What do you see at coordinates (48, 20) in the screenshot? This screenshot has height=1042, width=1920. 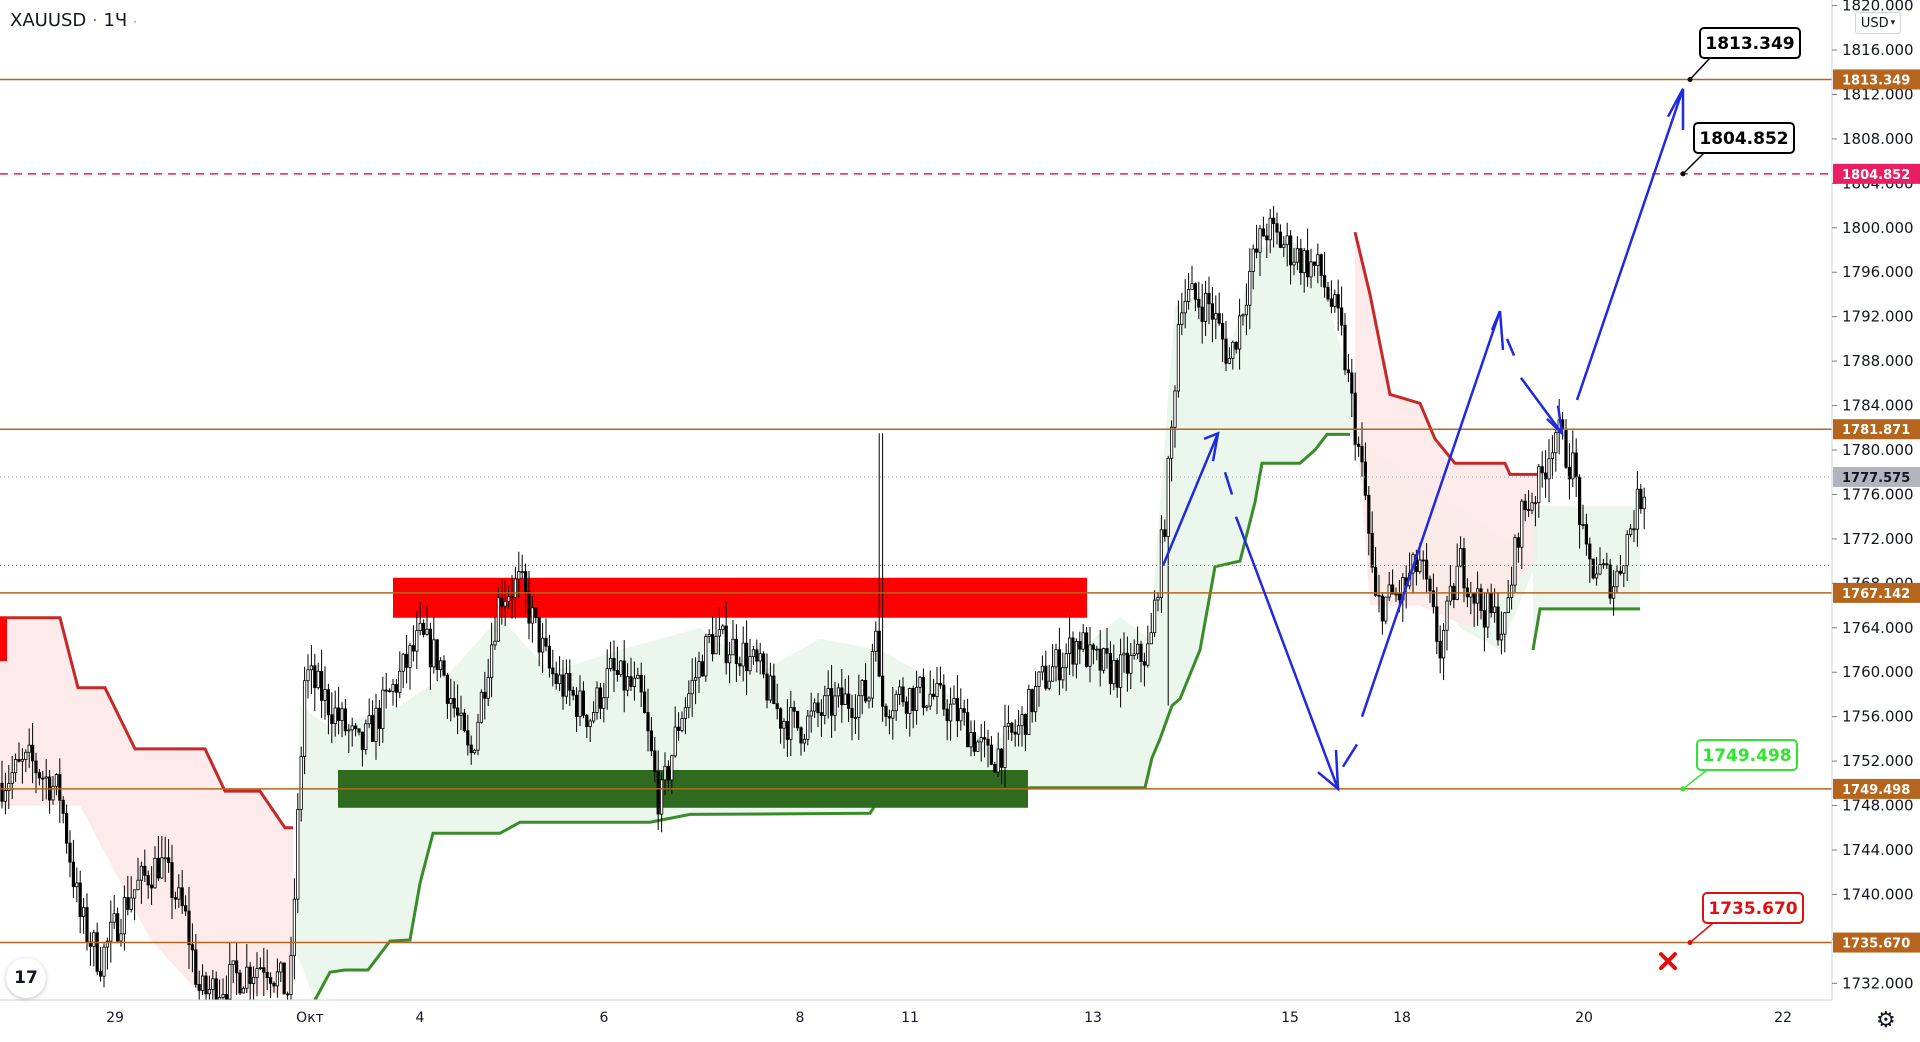 I see `symbol-label: XAUUSD` at bounding box center [48, 20].